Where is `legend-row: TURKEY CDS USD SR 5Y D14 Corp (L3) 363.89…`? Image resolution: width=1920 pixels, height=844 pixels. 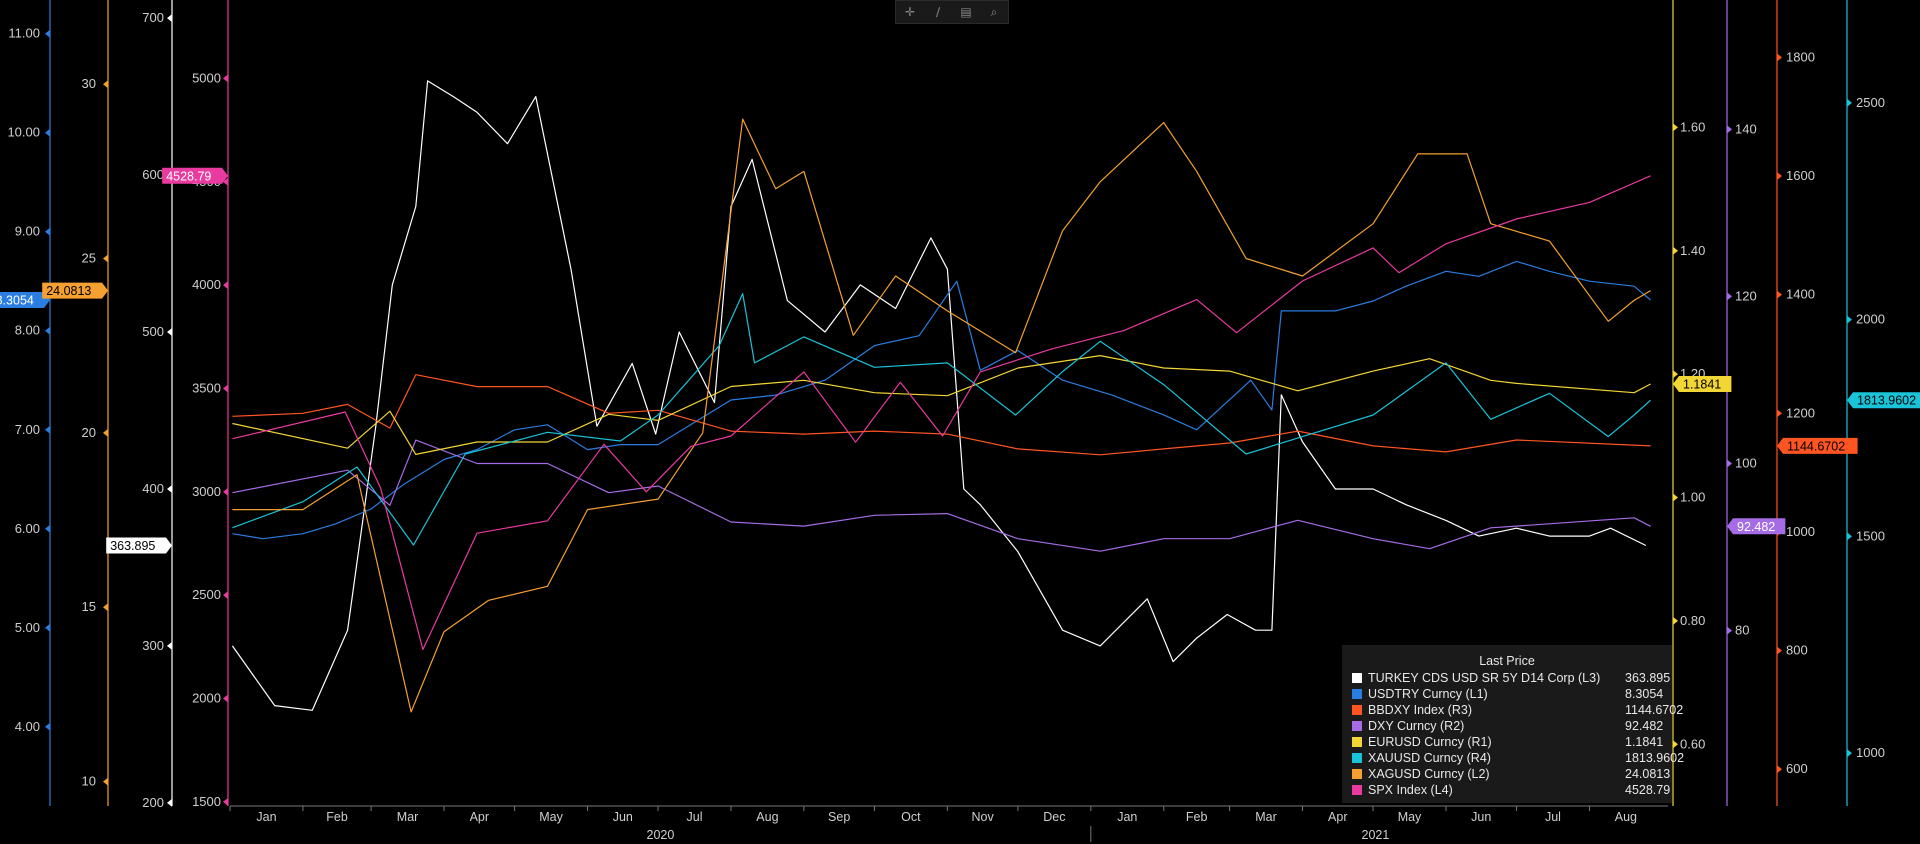 legend-row: TURKEY CDS USD SR 5Y D14 Corp (L3) 363.89… is located at coordinates (1507, 678).